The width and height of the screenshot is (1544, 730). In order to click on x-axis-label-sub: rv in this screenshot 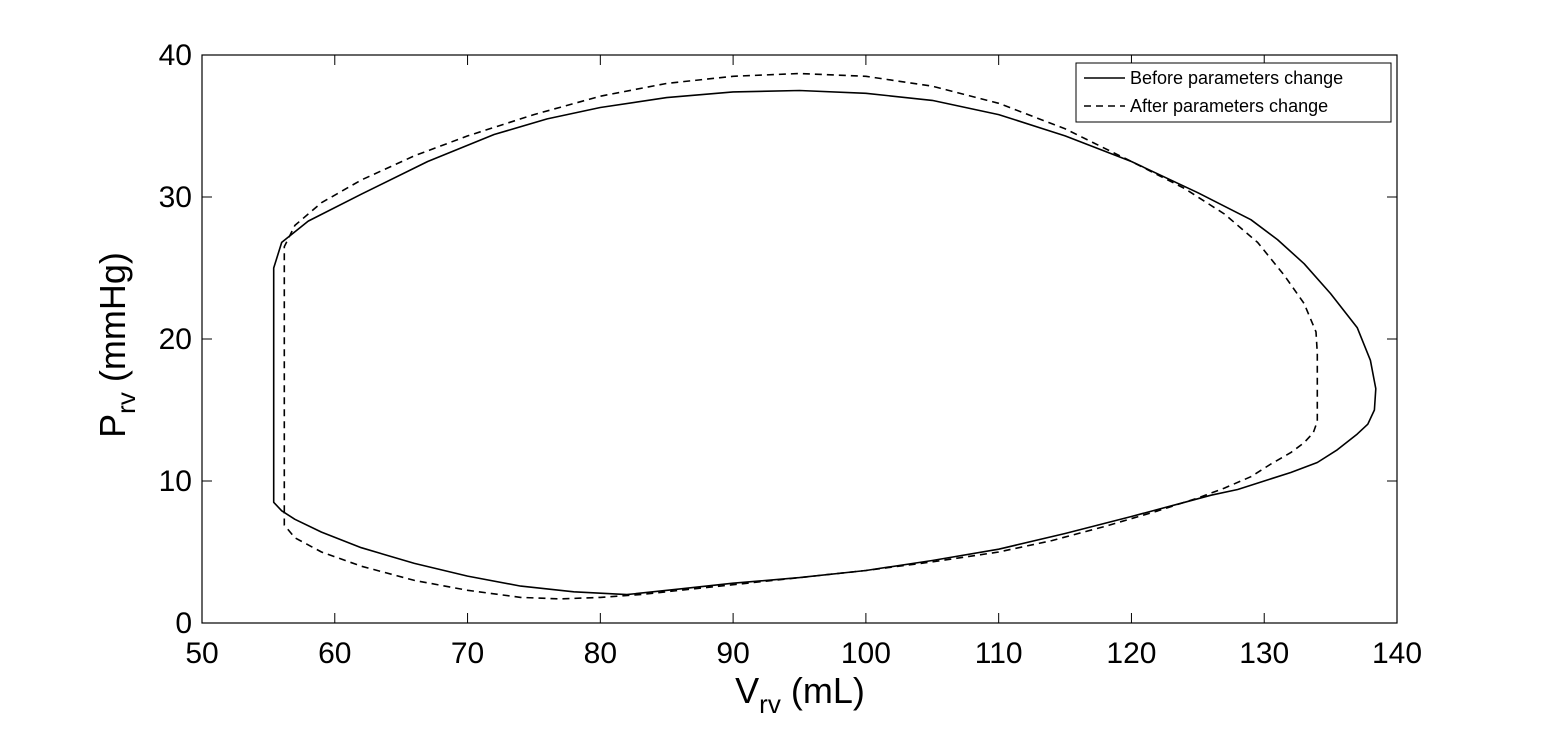, I will do `click(770, 704)`.